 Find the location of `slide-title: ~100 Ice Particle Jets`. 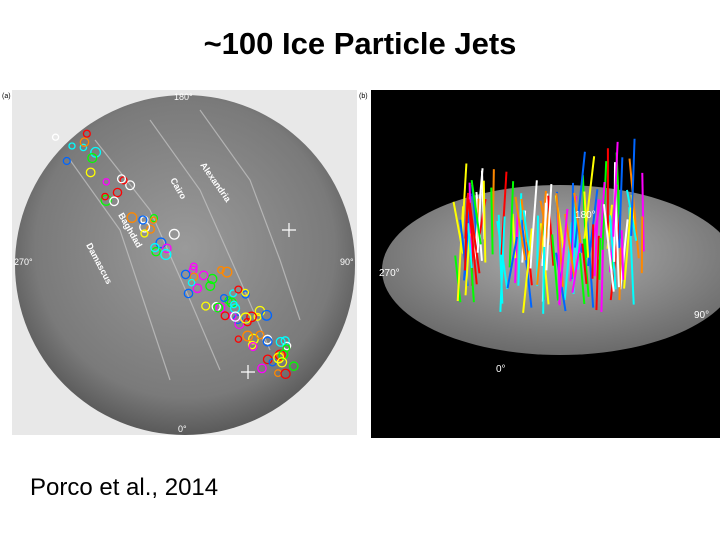

slide-title: ~100 Ice Particle Jets is located at coordinates (360, 43).